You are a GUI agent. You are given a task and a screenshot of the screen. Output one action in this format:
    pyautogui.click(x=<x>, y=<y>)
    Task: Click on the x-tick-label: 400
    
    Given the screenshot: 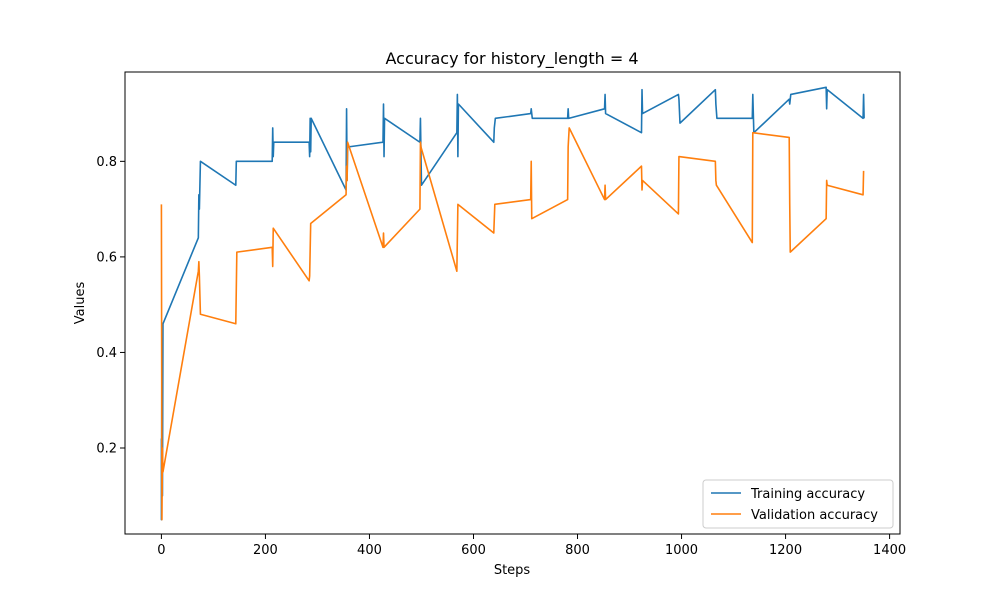 What is the action you would take?
    pyautogui.click(x=369, y=550)
    